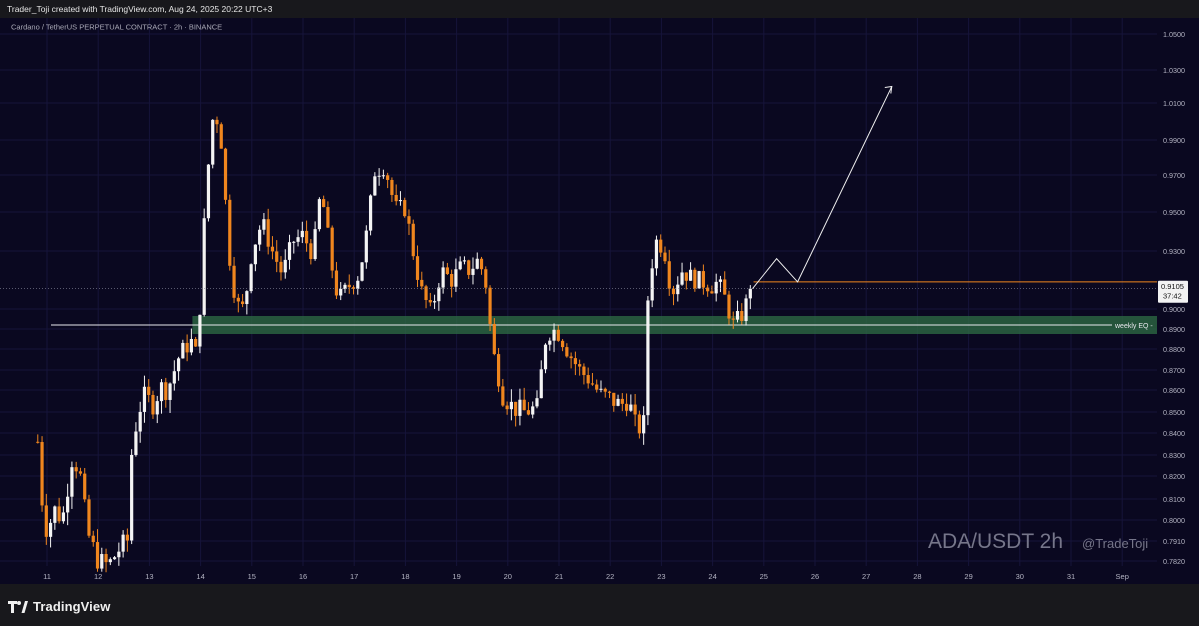  What do you see at coordinates (815, 576) in the screenshot?
I see `x-tick-label: 26` at bounding box center [815, 576].